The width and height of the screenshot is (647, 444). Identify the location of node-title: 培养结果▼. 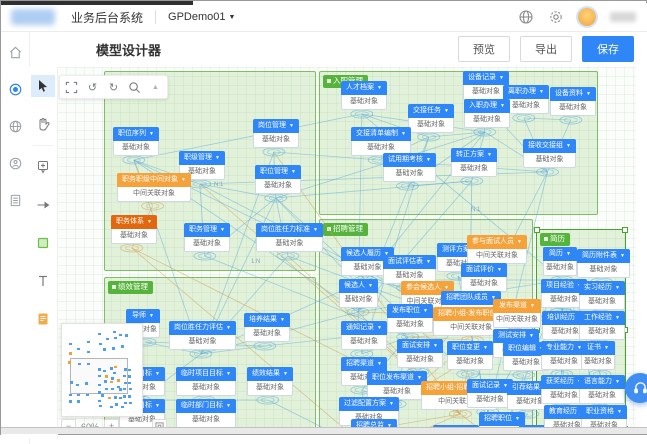
(267, 320).